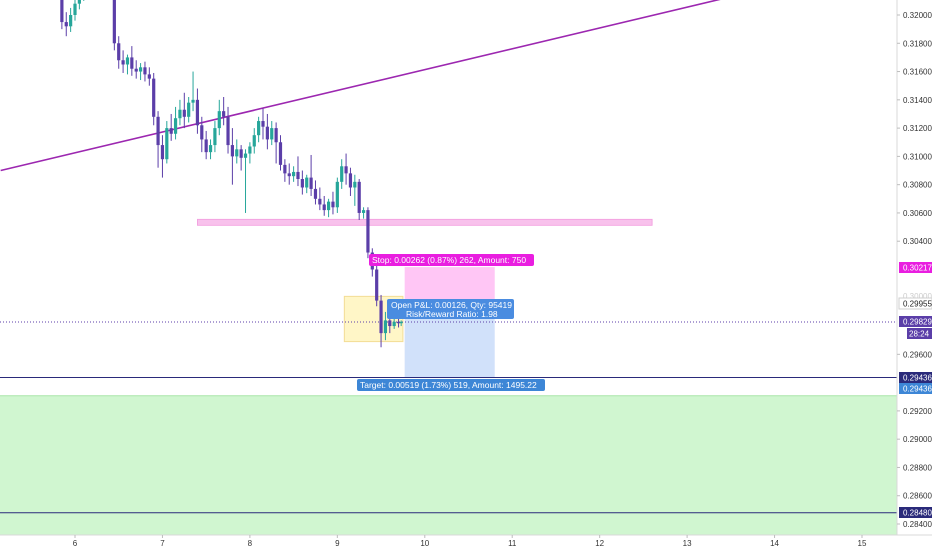 The height and width of the screenshot is (550, 932). What do you see at coordinates (599, 543) in the screenshot?
I see `x-tick-label-6: 12` at bounding box center [599, 543].